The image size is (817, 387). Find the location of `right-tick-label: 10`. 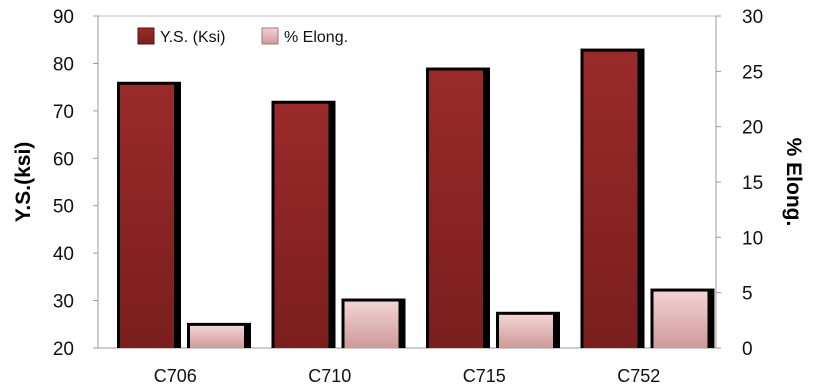

right-tick-label: 10 is located at coordinates (752, 238).